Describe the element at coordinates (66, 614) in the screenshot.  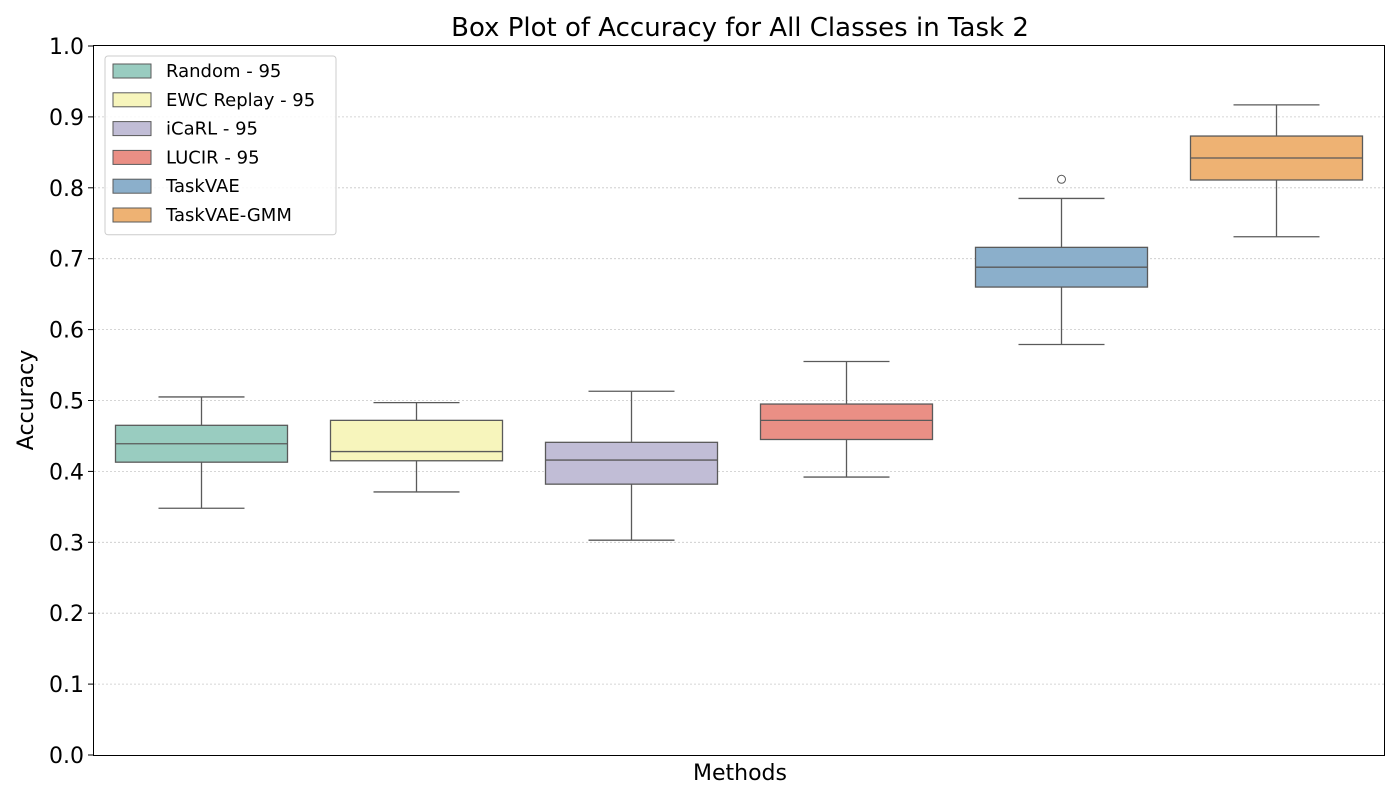
I see `y-tick-label: 0.2` at that location.